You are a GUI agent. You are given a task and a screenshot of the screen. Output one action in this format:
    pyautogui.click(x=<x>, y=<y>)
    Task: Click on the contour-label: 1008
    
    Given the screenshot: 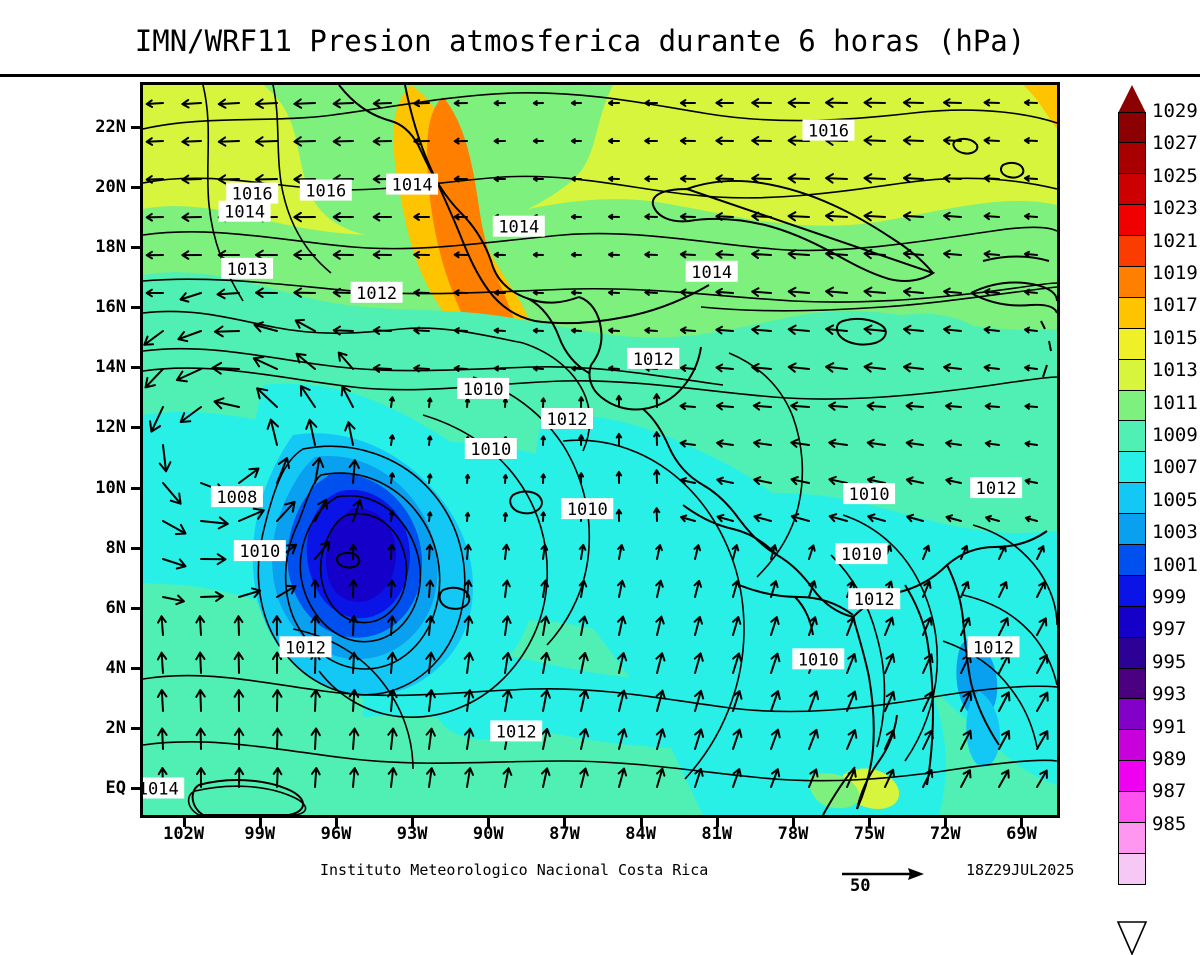 What is the action you would take?
    pyautogui.click(x=236, y=497)
    